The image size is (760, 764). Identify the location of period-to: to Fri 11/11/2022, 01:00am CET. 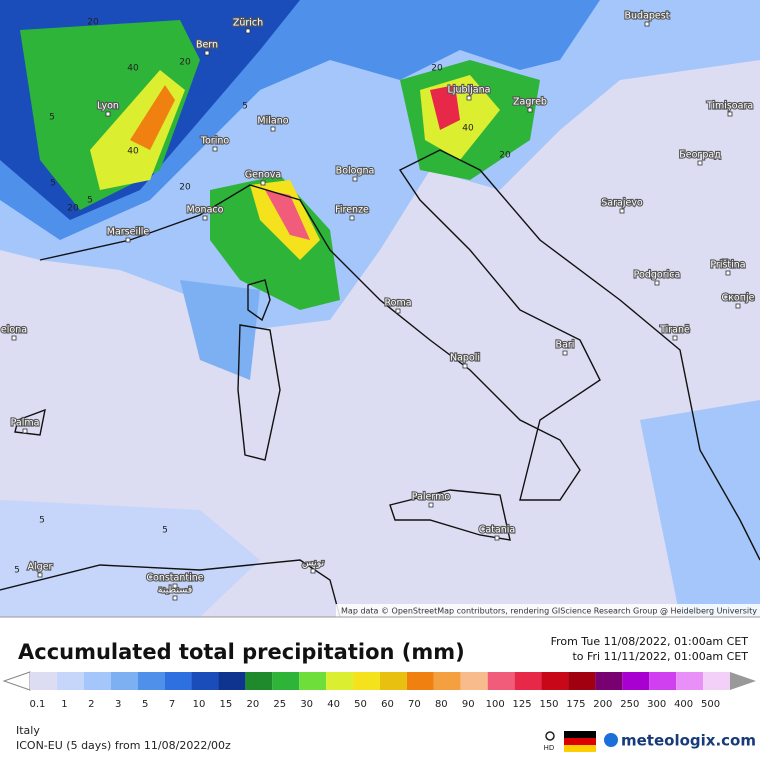
(660, 656).